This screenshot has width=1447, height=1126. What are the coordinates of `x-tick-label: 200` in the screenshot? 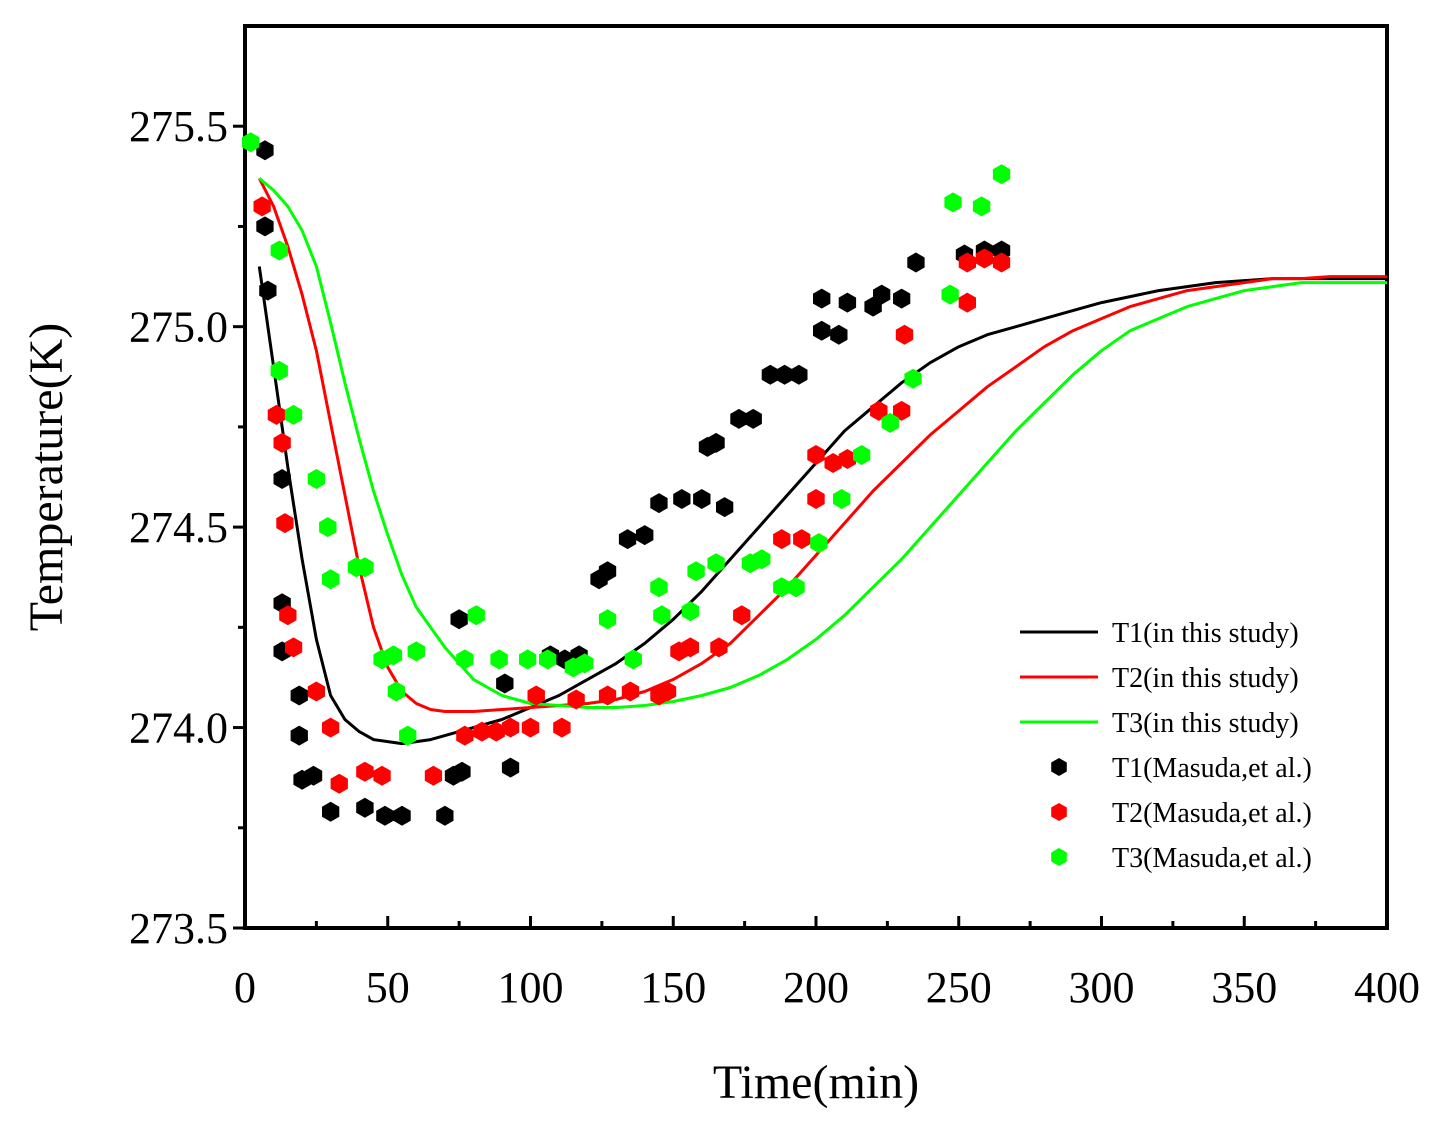 It's located at (816, 987).